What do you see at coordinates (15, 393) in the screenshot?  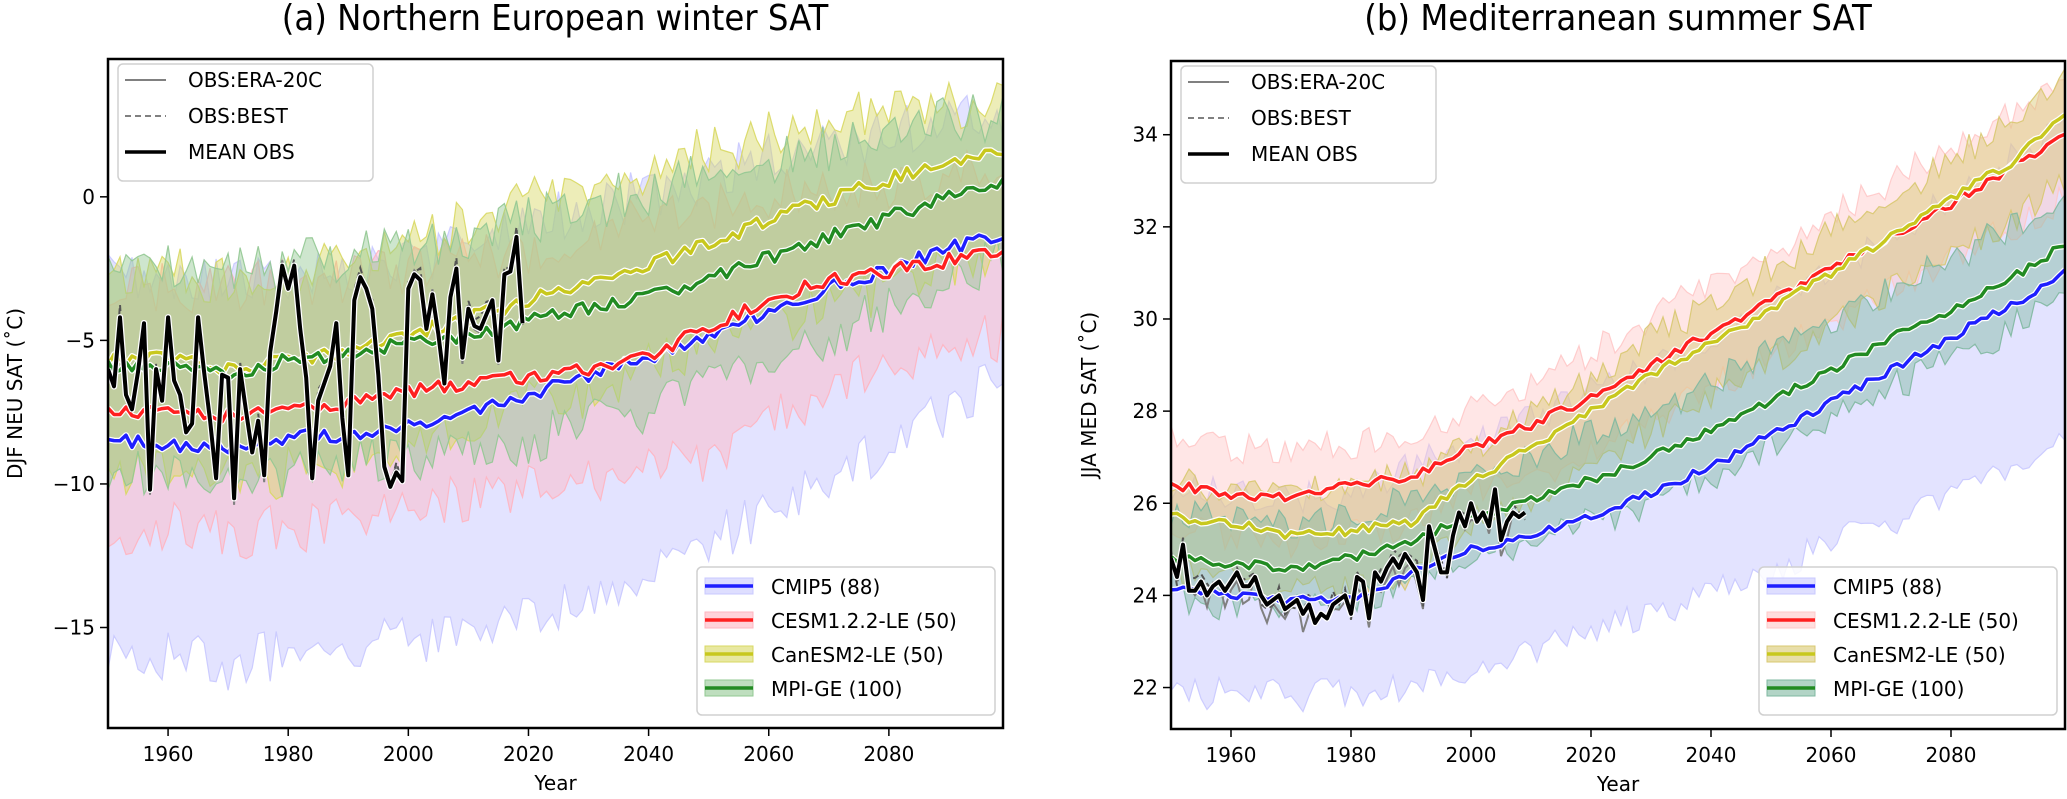 I see `y-axis-label: DJF NEU SAT (˚C)` at bounding box center [15, 393].